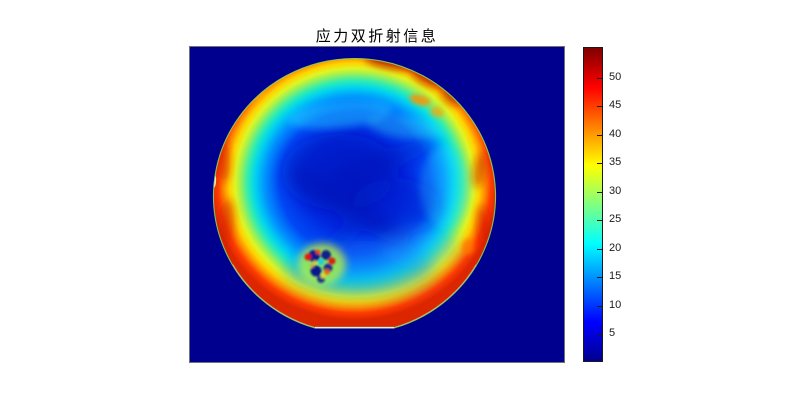 This screenshot has width=800, height=400. I want to click on colorbar-gradient, so click(593, 204).